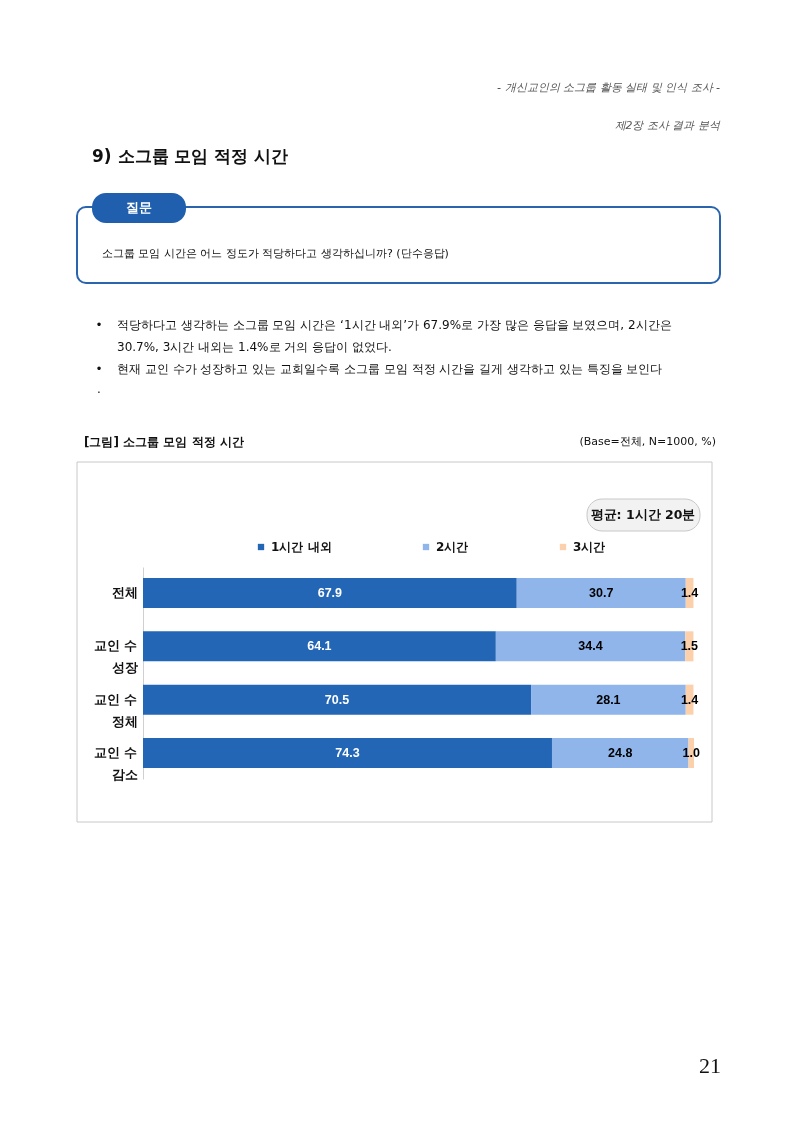  I want to click on text: 소그룹 모임 시간은 어느 정도가 적당하다고 생각하십니까? (단수응답), so click(275, 253).